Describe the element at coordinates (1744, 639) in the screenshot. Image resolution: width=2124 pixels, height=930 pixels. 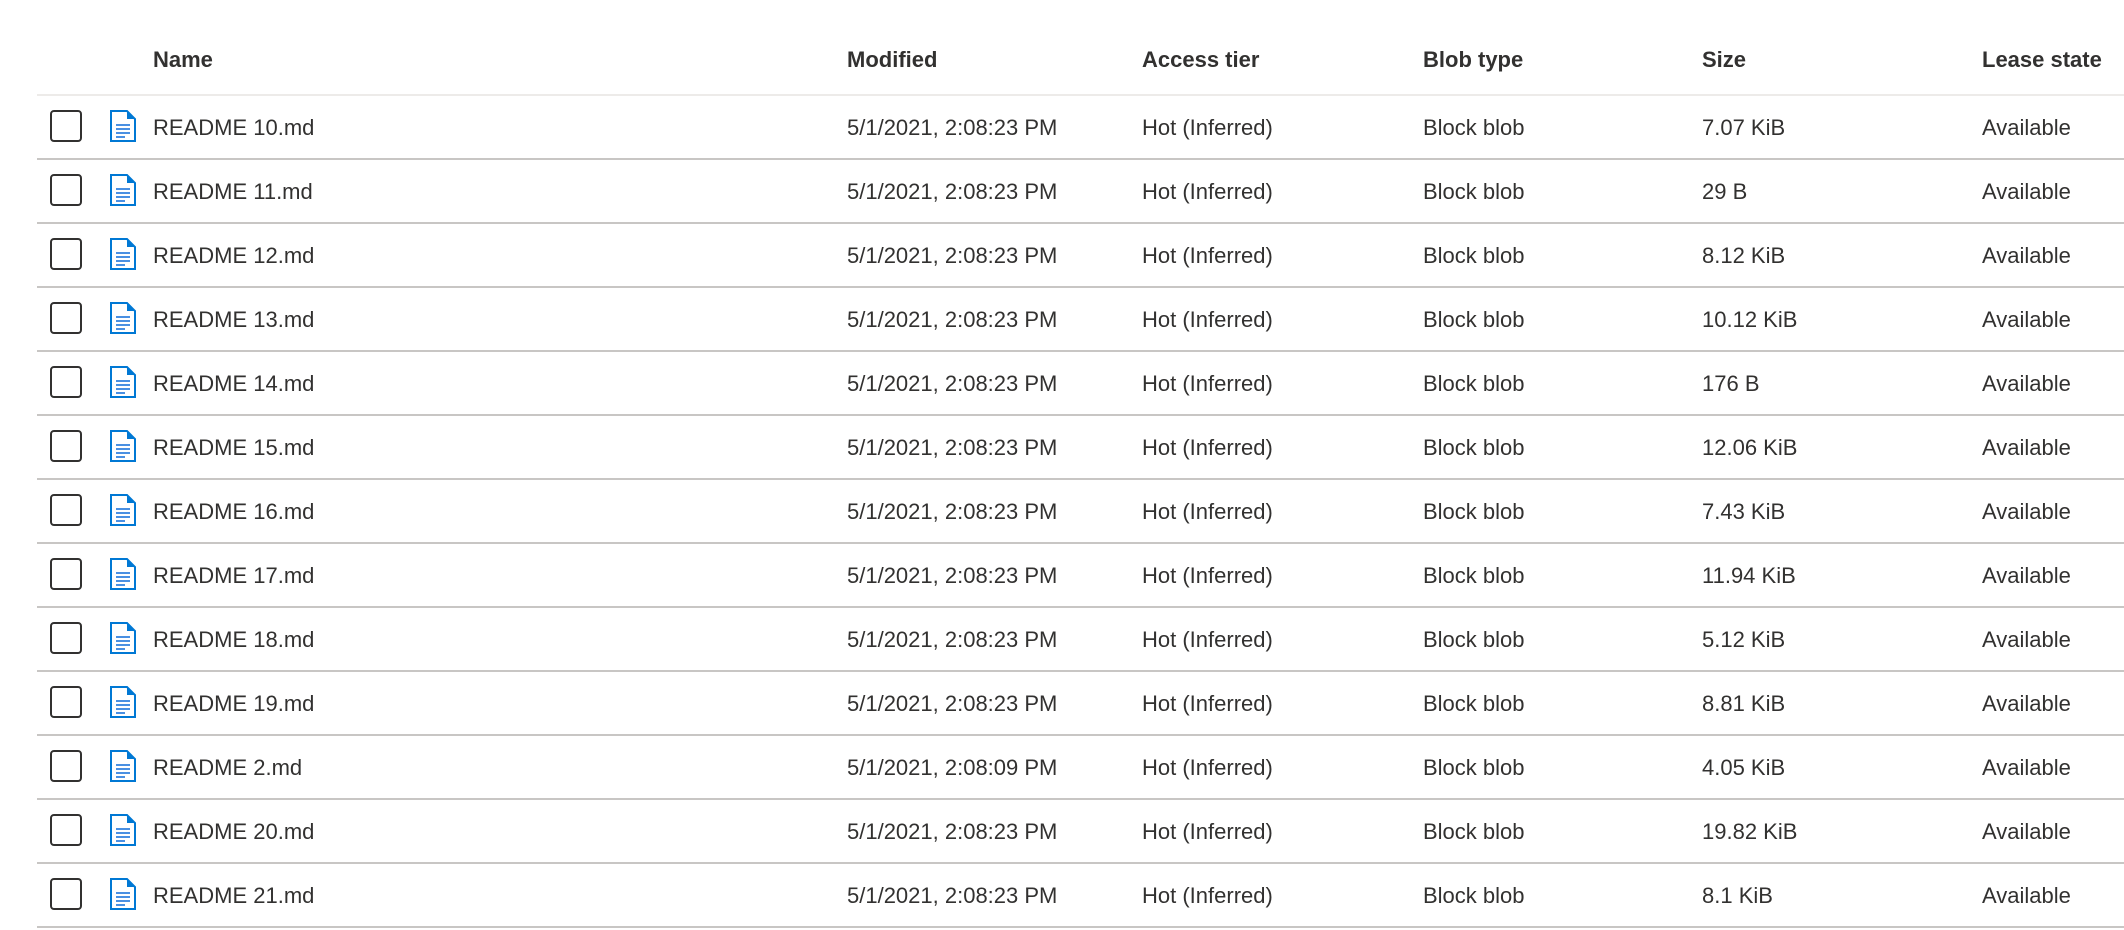
I see `size-cell: 5.12 KiB` at that location.